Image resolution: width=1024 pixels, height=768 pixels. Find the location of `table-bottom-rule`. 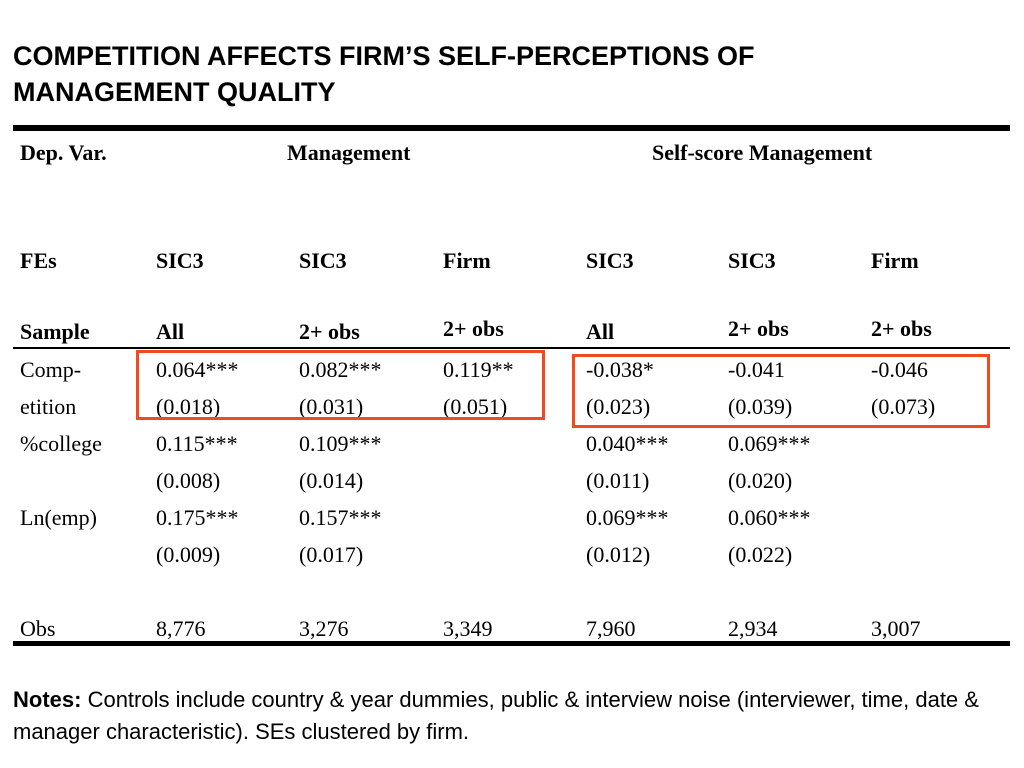

table-bottom-rule is located at coordinates (511, 643).